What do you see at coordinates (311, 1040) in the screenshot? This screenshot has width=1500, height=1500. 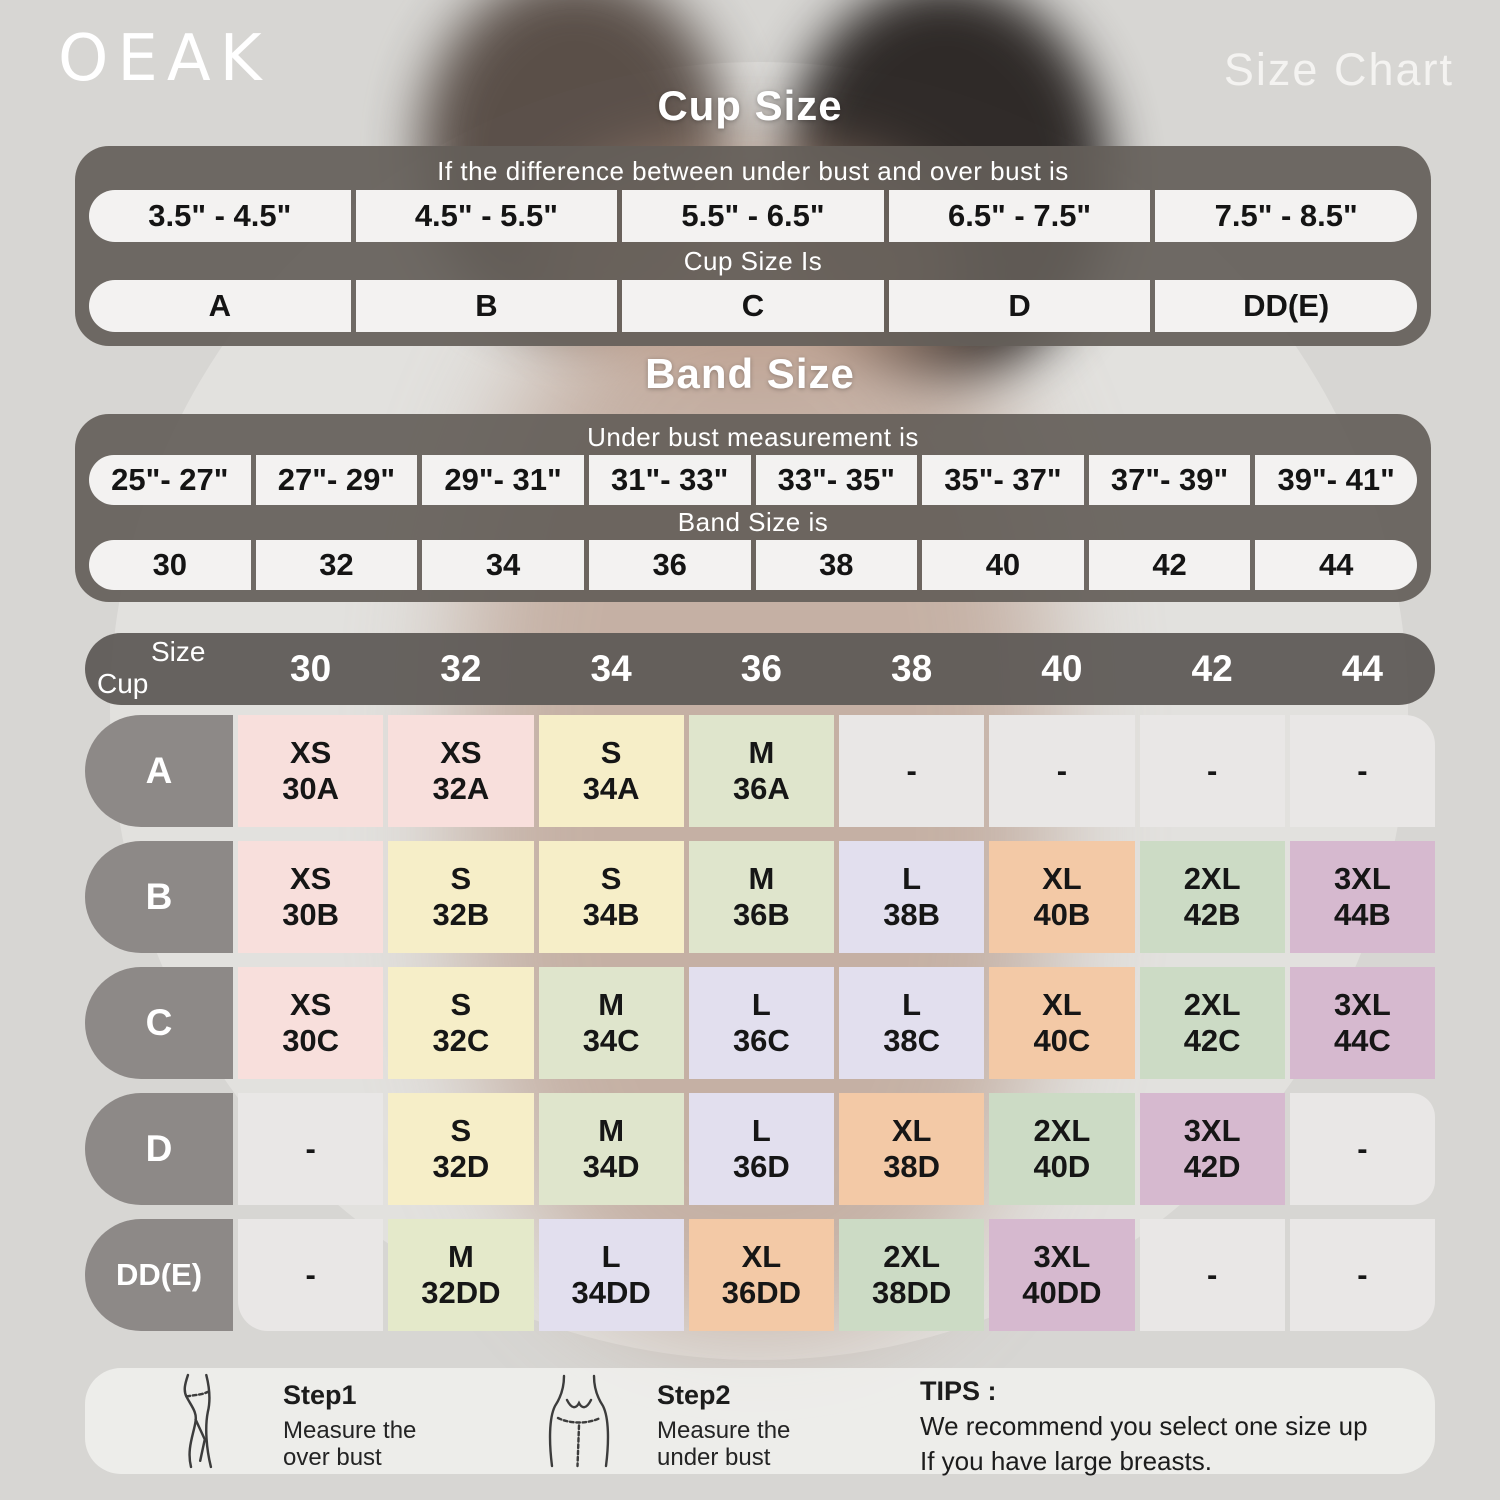 I see `size-code: 30C` at bounding box center [311, 1040].